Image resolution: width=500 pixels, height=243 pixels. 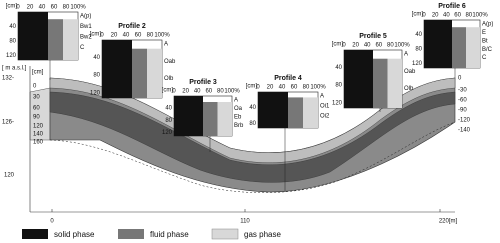 I want to click on horizon-label: Bw2, so click(x=86, y=38).